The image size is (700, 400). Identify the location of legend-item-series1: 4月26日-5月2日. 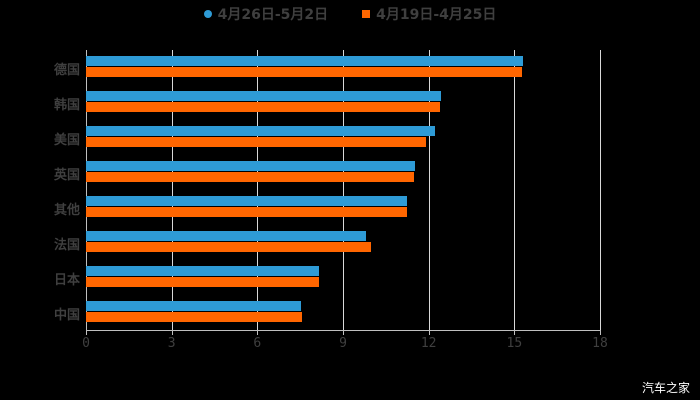
(266, 14).